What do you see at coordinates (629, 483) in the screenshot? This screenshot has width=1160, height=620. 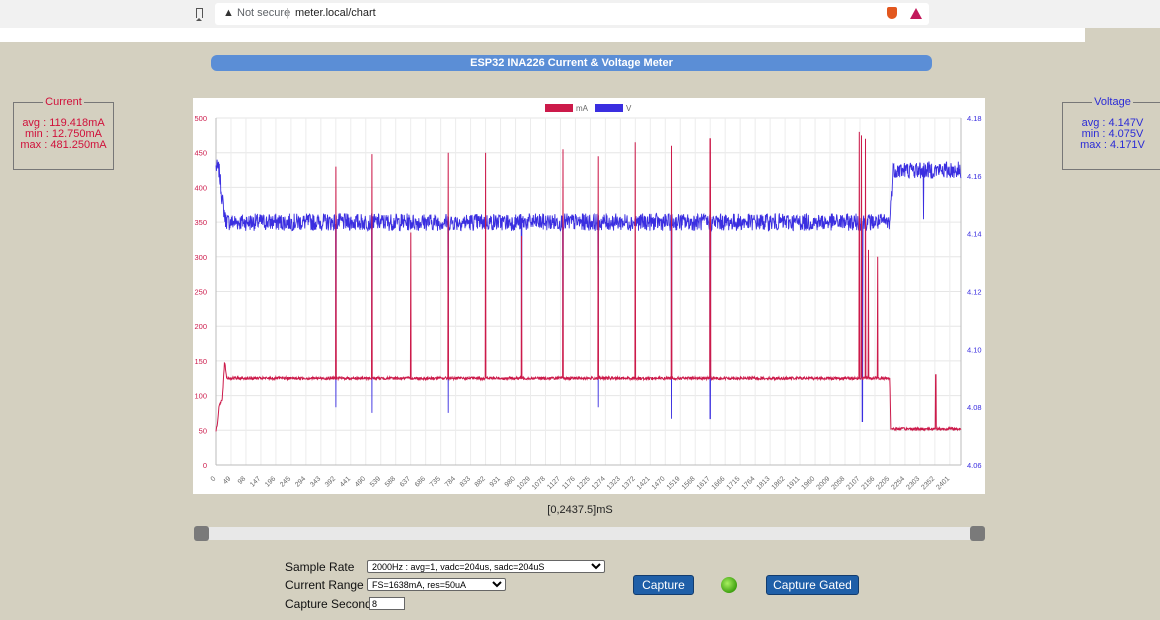 I see `x-tick-label: 1372` at bounding box center [629, 483].